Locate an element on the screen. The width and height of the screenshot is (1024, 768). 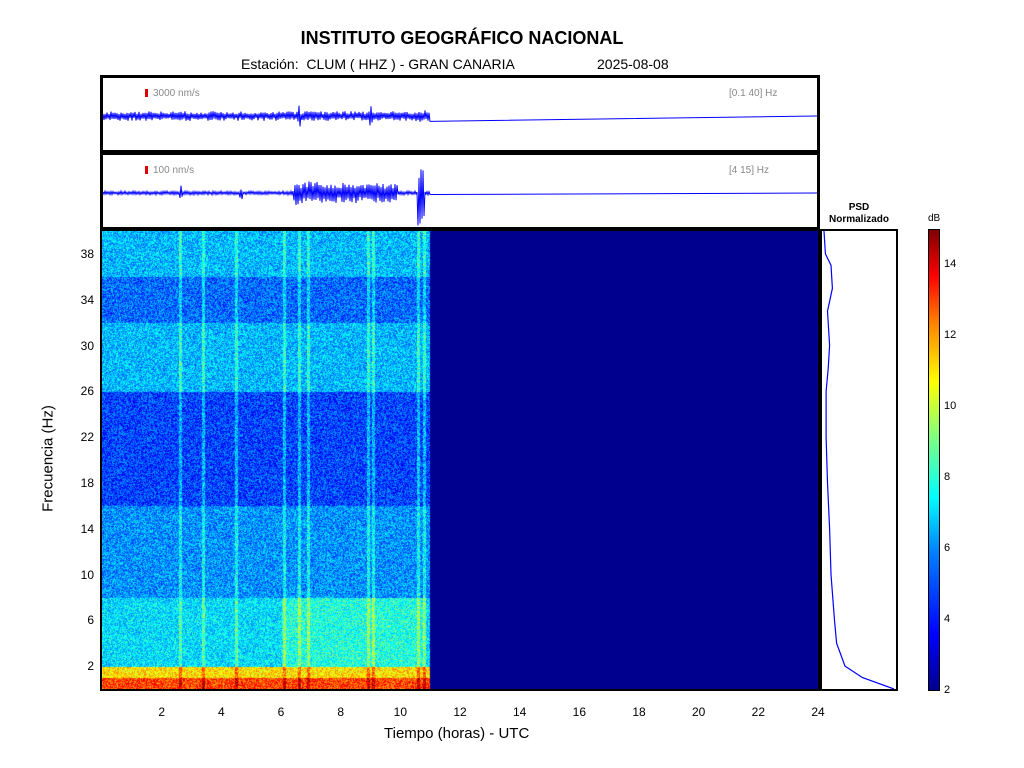
x-tick-label: 4 is located at coordinates (221, 712).